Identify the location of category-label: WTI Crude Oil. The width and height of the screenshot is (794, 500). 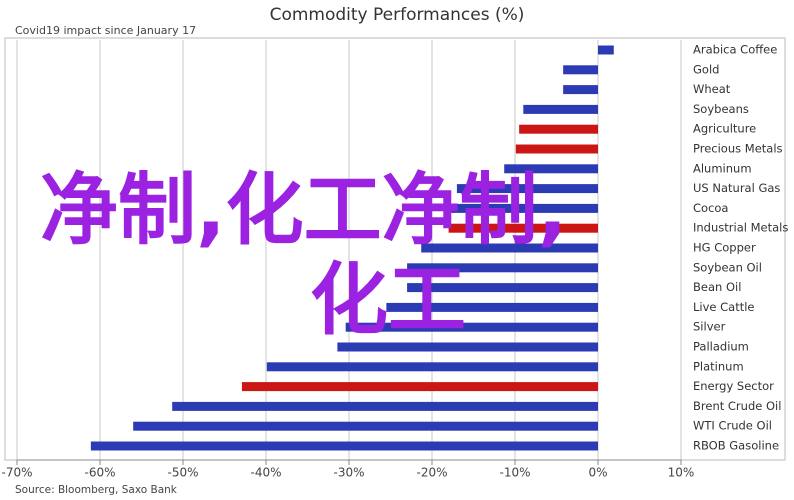
(732, 426).